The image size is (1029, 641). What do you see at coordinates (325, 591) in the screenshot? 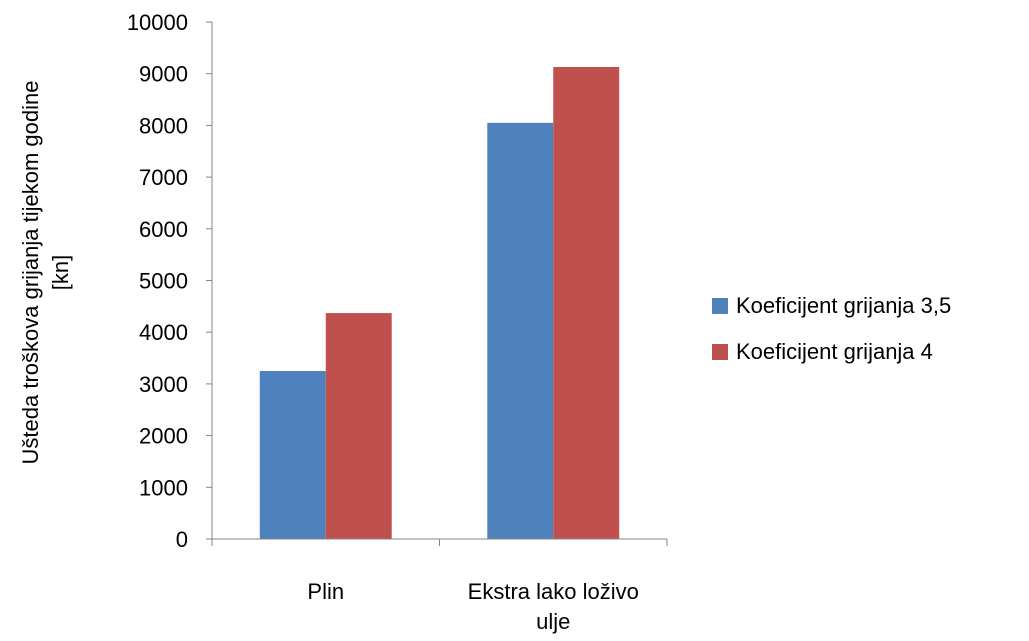
I see `x-category-label: Plin` at bounding box center [325, 591].